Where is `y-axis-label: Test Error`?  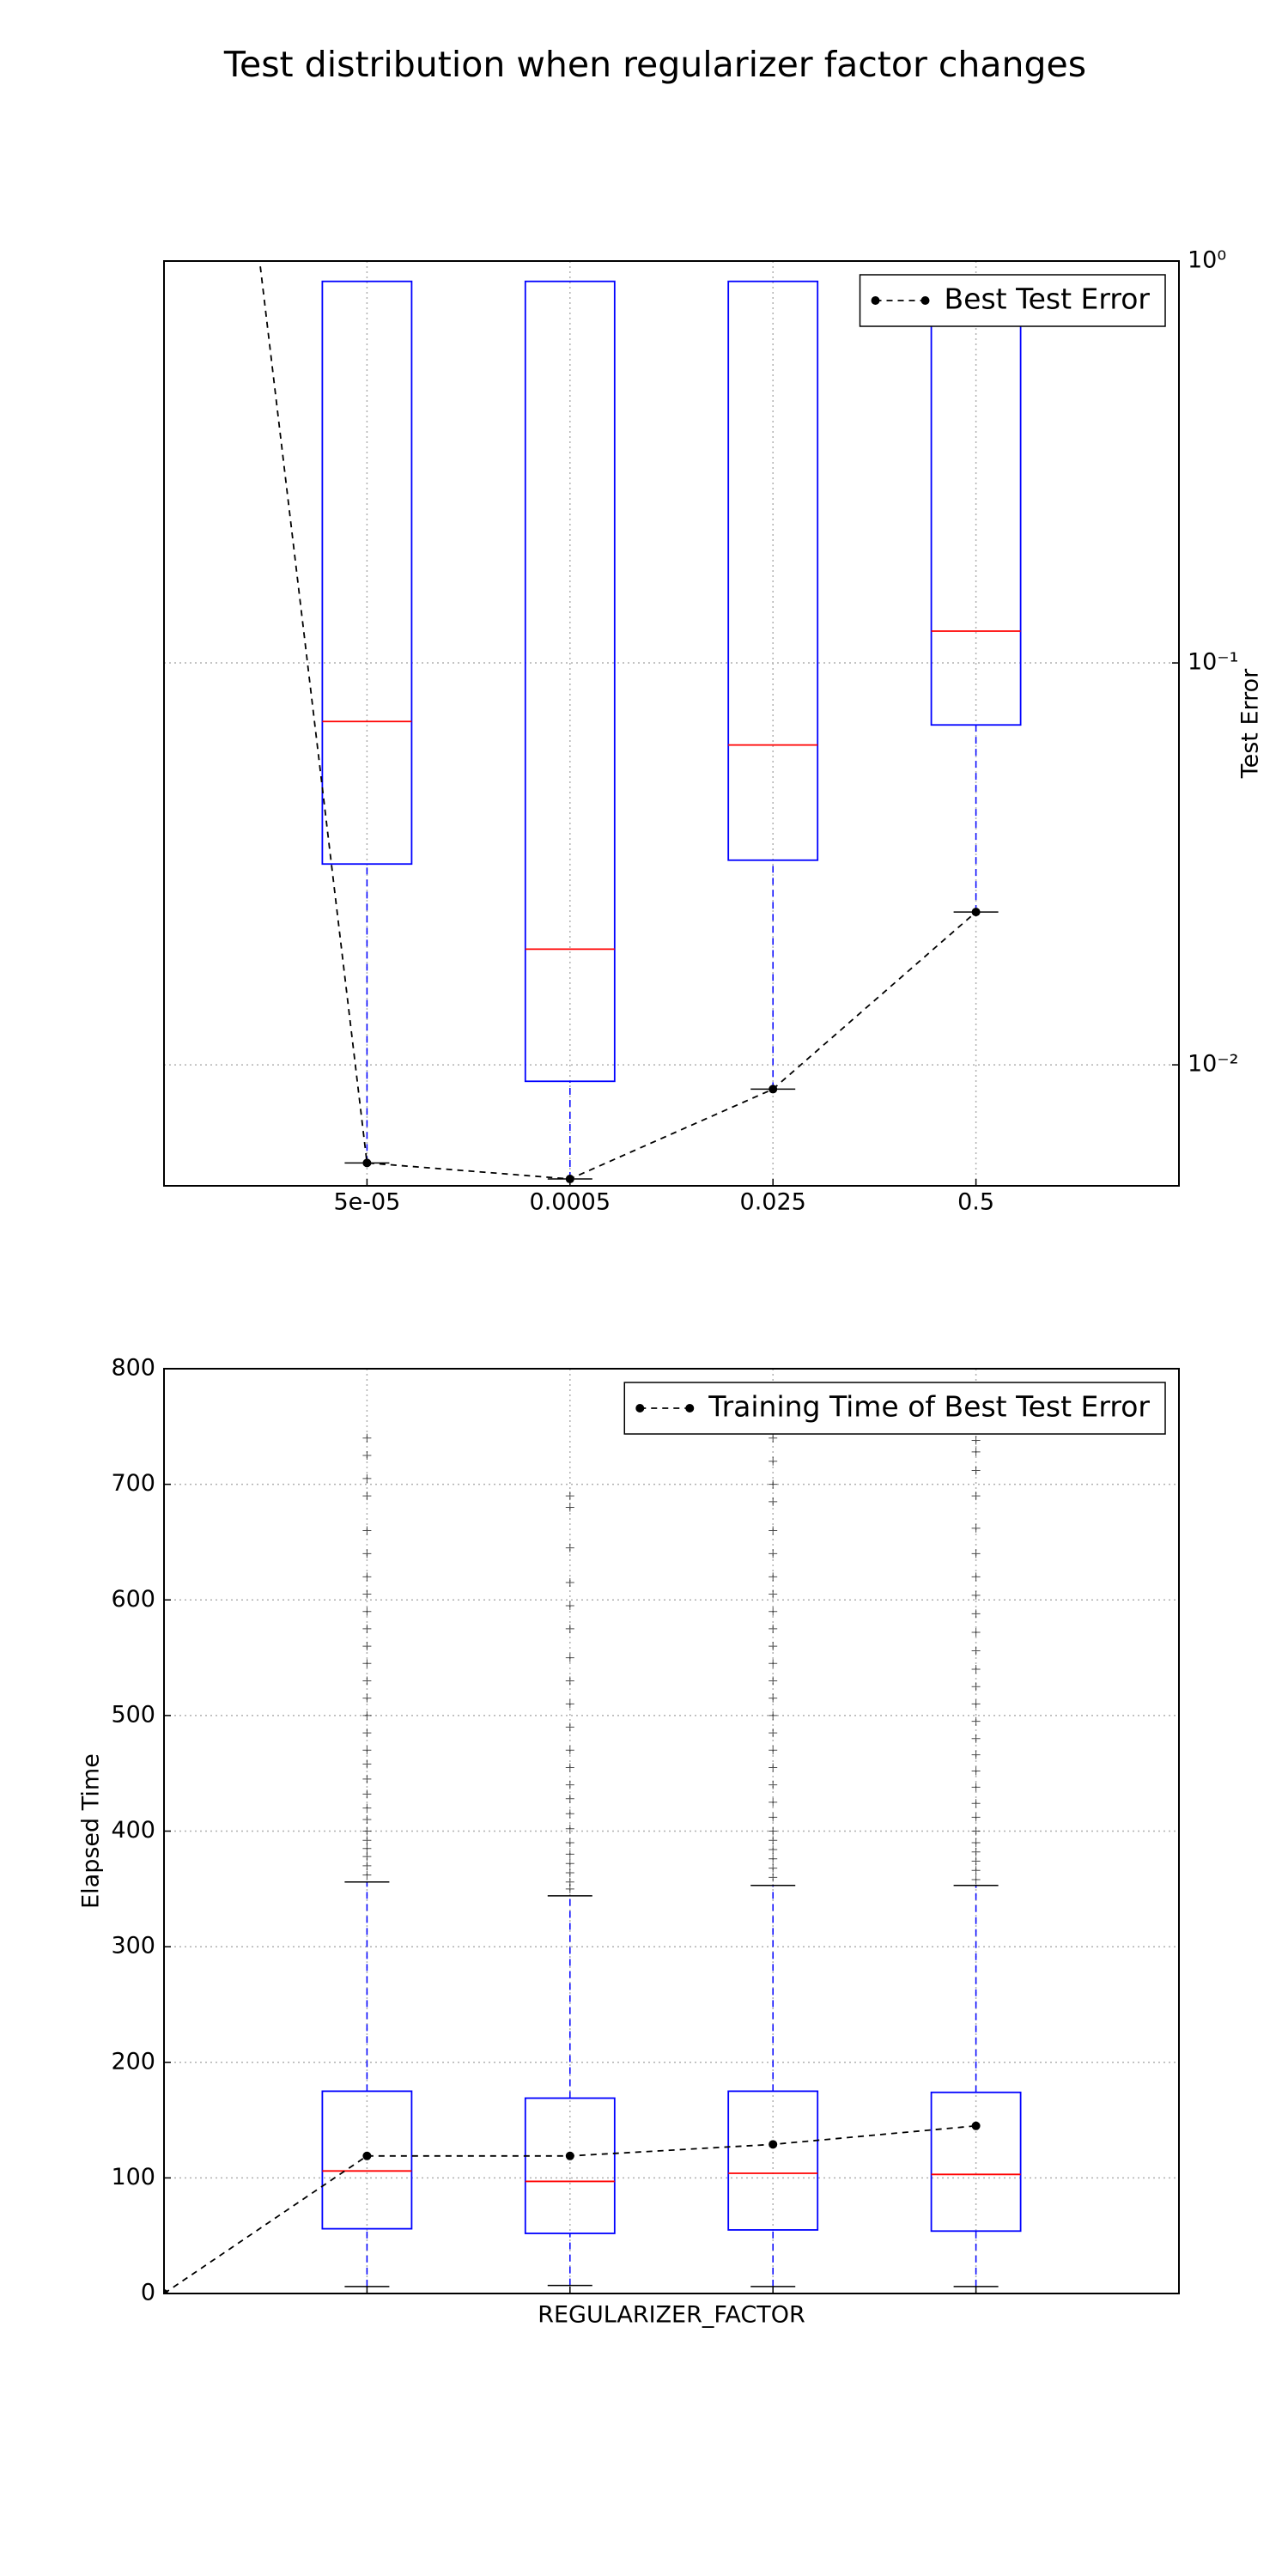
y-axis-label: Test Error is located at coordinates (1250, 724).